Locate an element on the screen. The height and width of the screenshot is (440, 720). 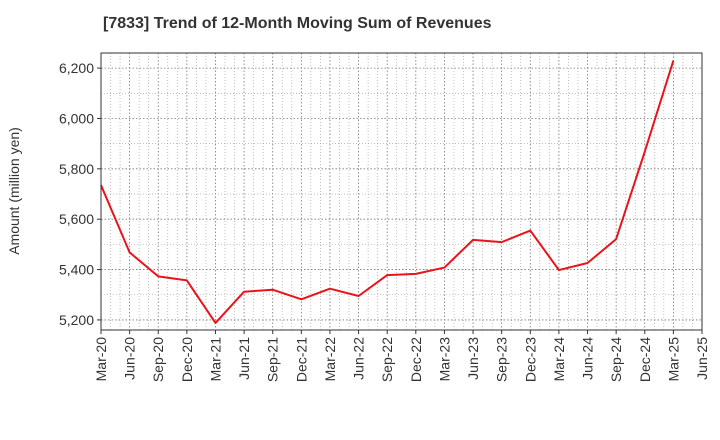
y-tick-label: 5,600 is located at coordinates (76, 219).